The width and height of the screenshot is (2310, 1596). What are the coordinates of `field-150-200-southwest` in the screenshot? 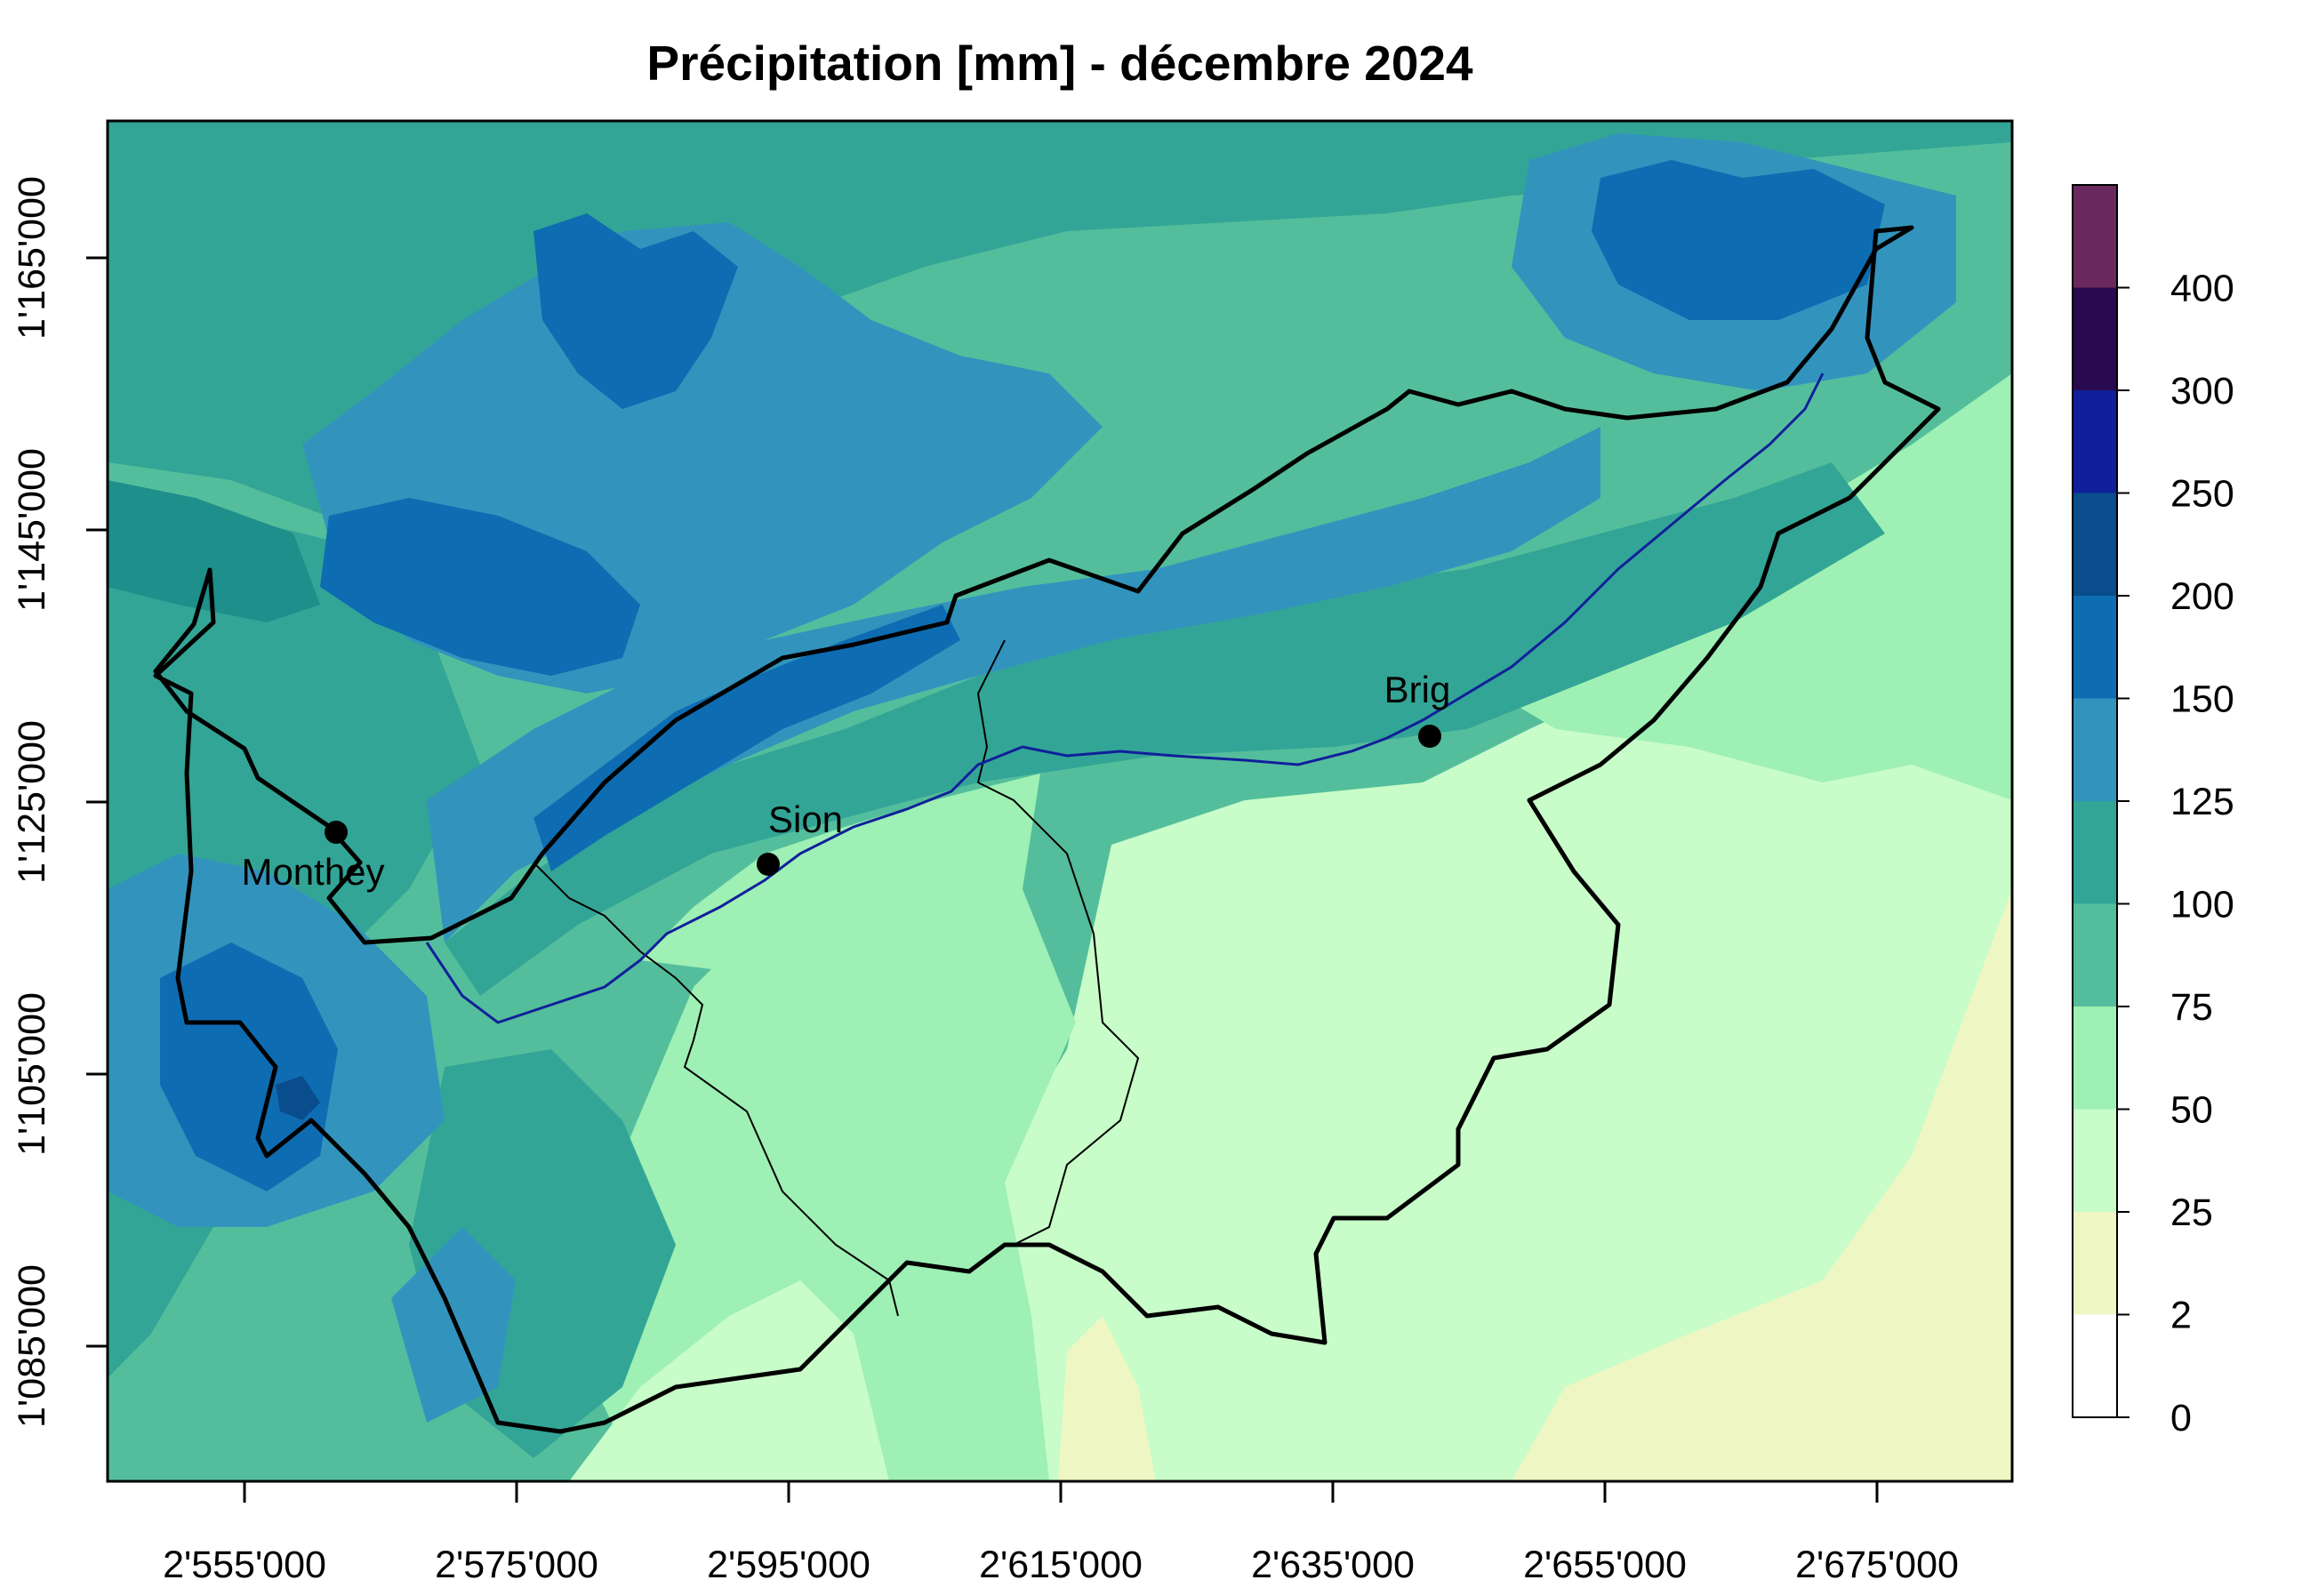 It's located at (249, 1066).